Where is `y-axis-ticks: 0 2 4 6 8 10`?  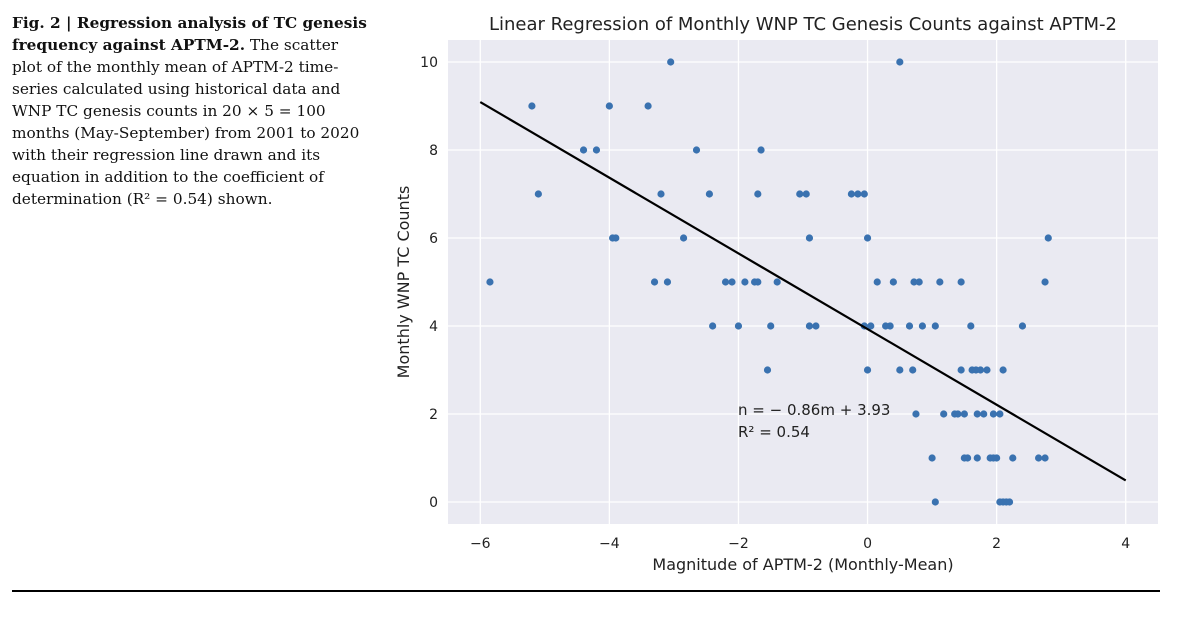
y-axis-ticks: 0 2 4 6 8 10 is located at coordinates (429, 283).